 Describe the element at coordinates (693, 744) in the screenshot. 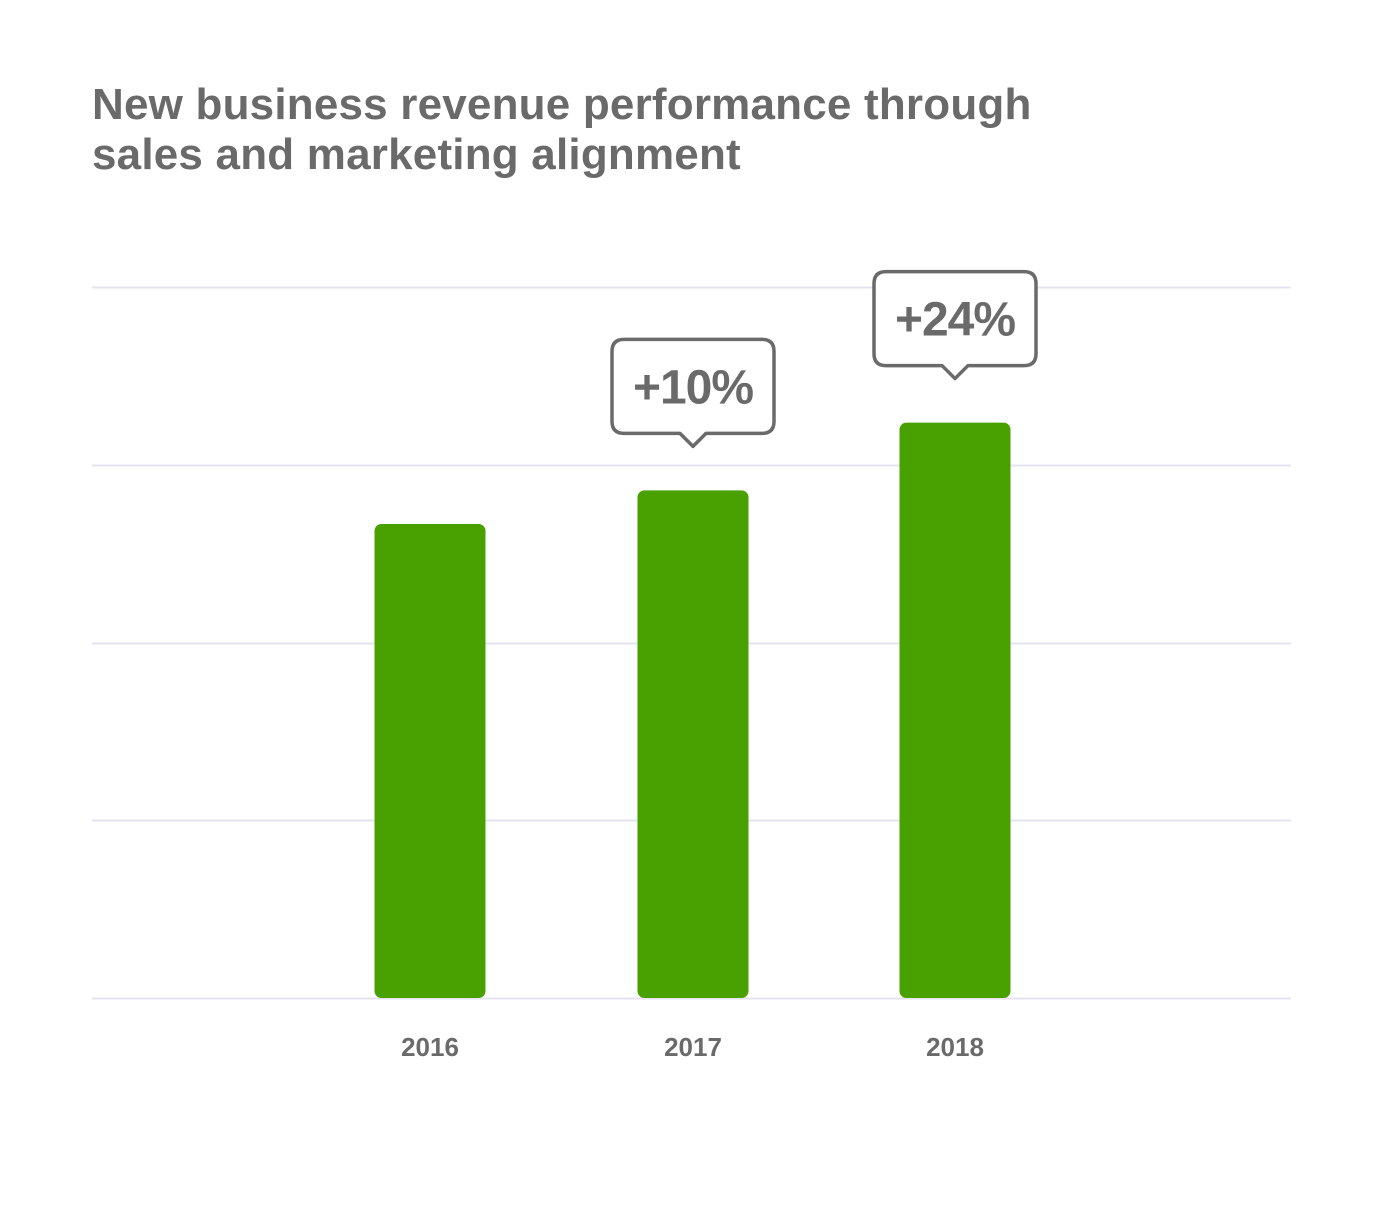

I see `bar-2017` at that location.